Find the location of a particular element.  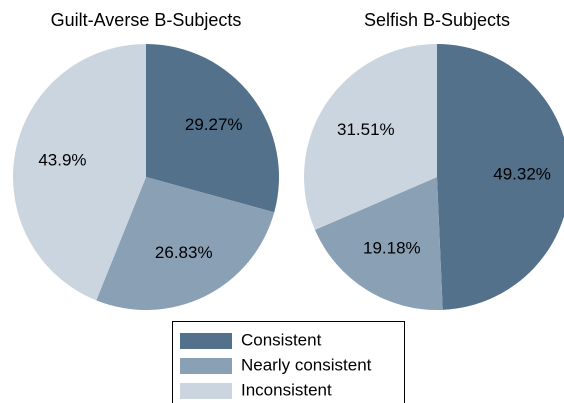

data-label: 19.18% is located at coordinates (392, 248).